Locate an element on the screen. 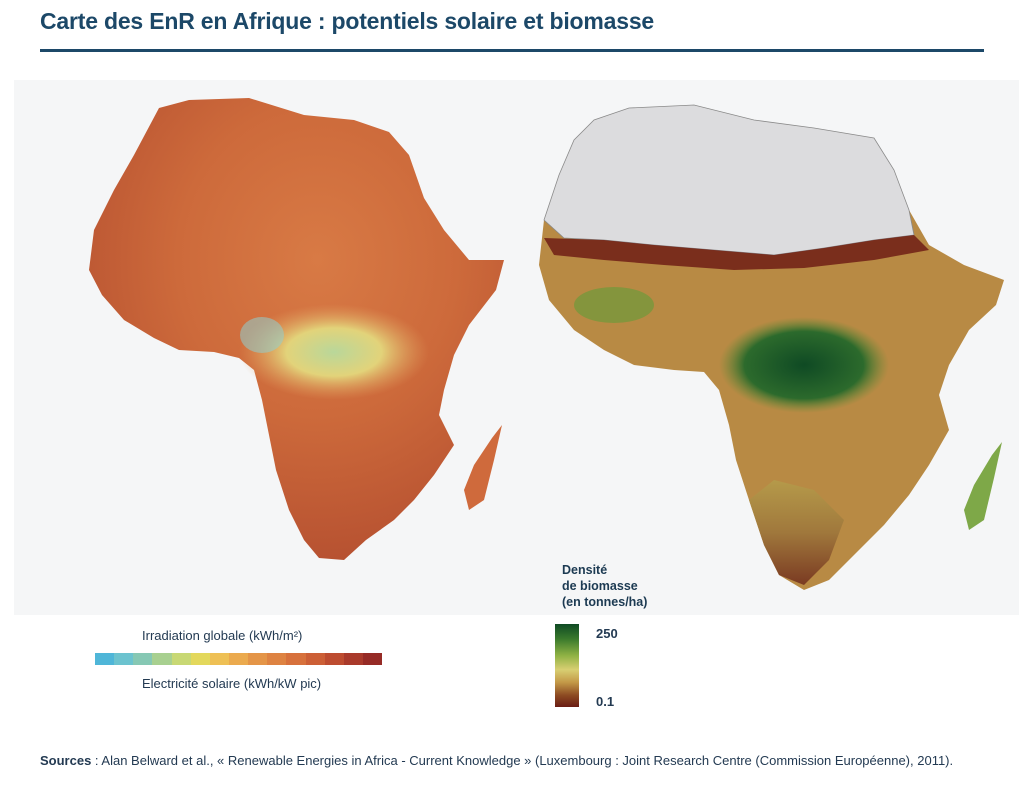  biomass-legend-title: Densité de biomasse (en tonnes/ha) is located at coordinates (604, 586).